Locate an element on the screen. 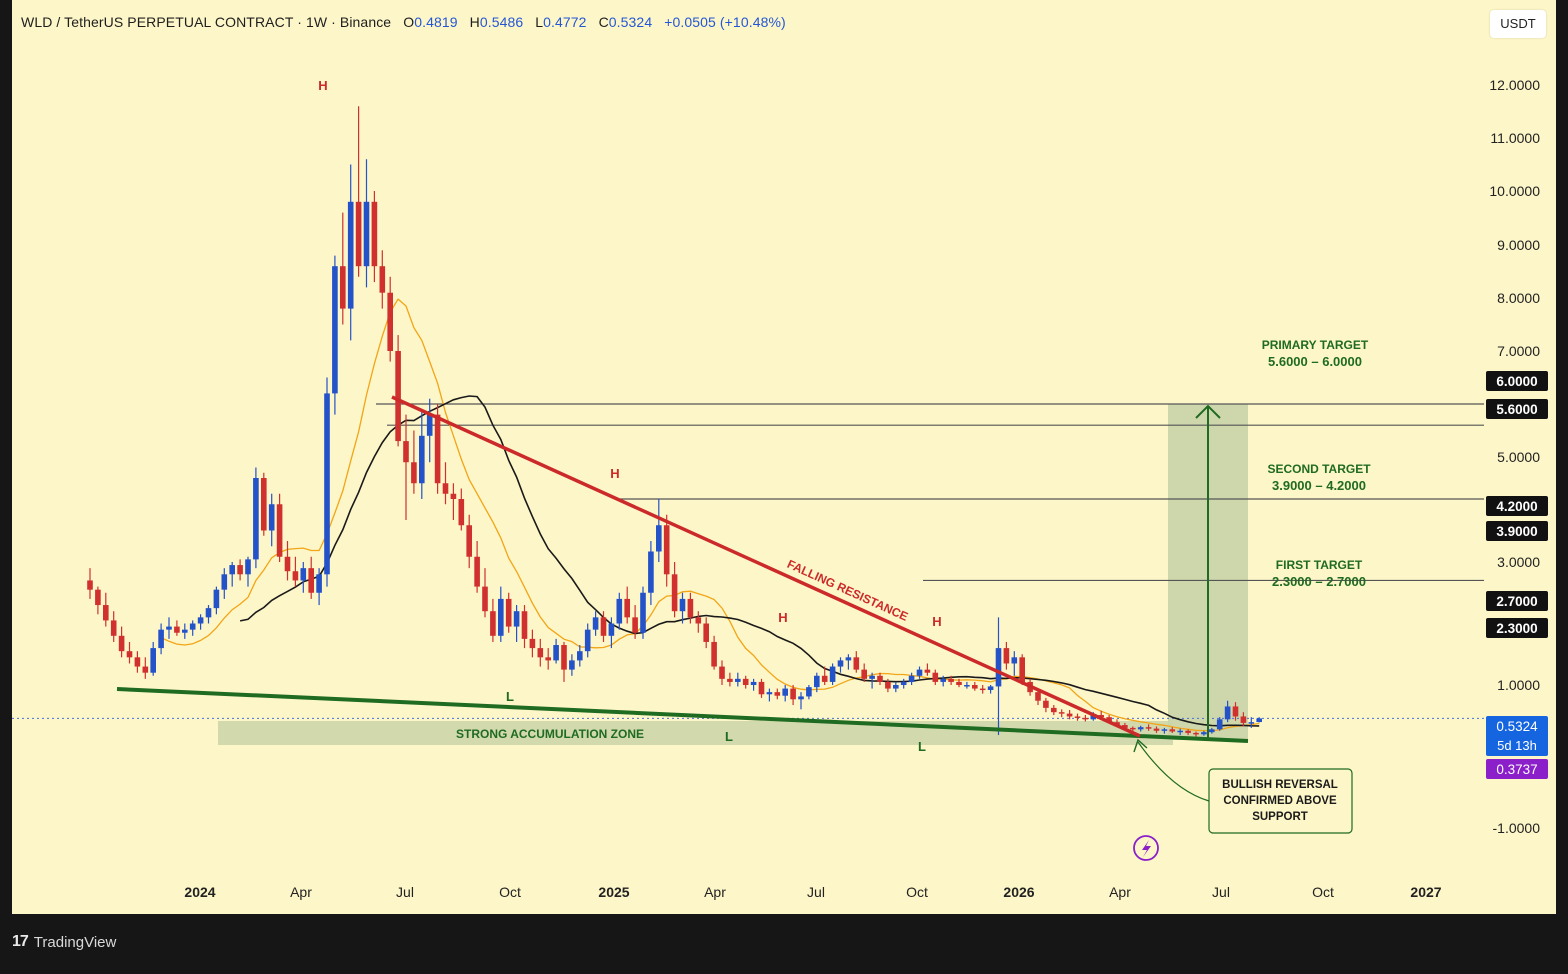 The image size is (1568, 974). currency-unit-button: USDT is located at coordinates (1518, 24).